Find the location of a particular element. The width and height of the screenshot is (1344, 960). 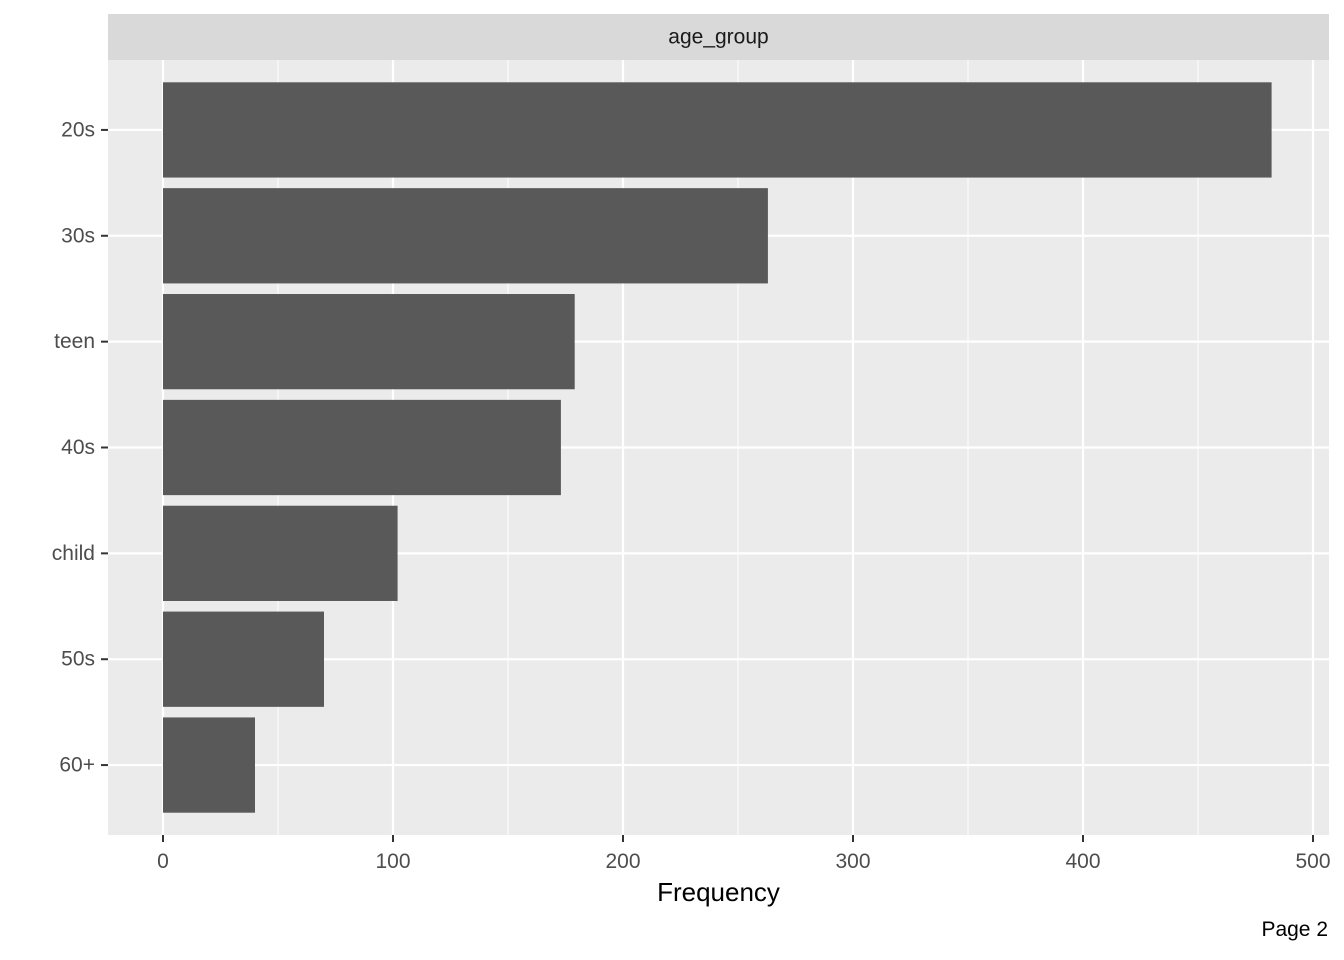

y-tick-label-50s: 50s is located at coordinates (78, 659).